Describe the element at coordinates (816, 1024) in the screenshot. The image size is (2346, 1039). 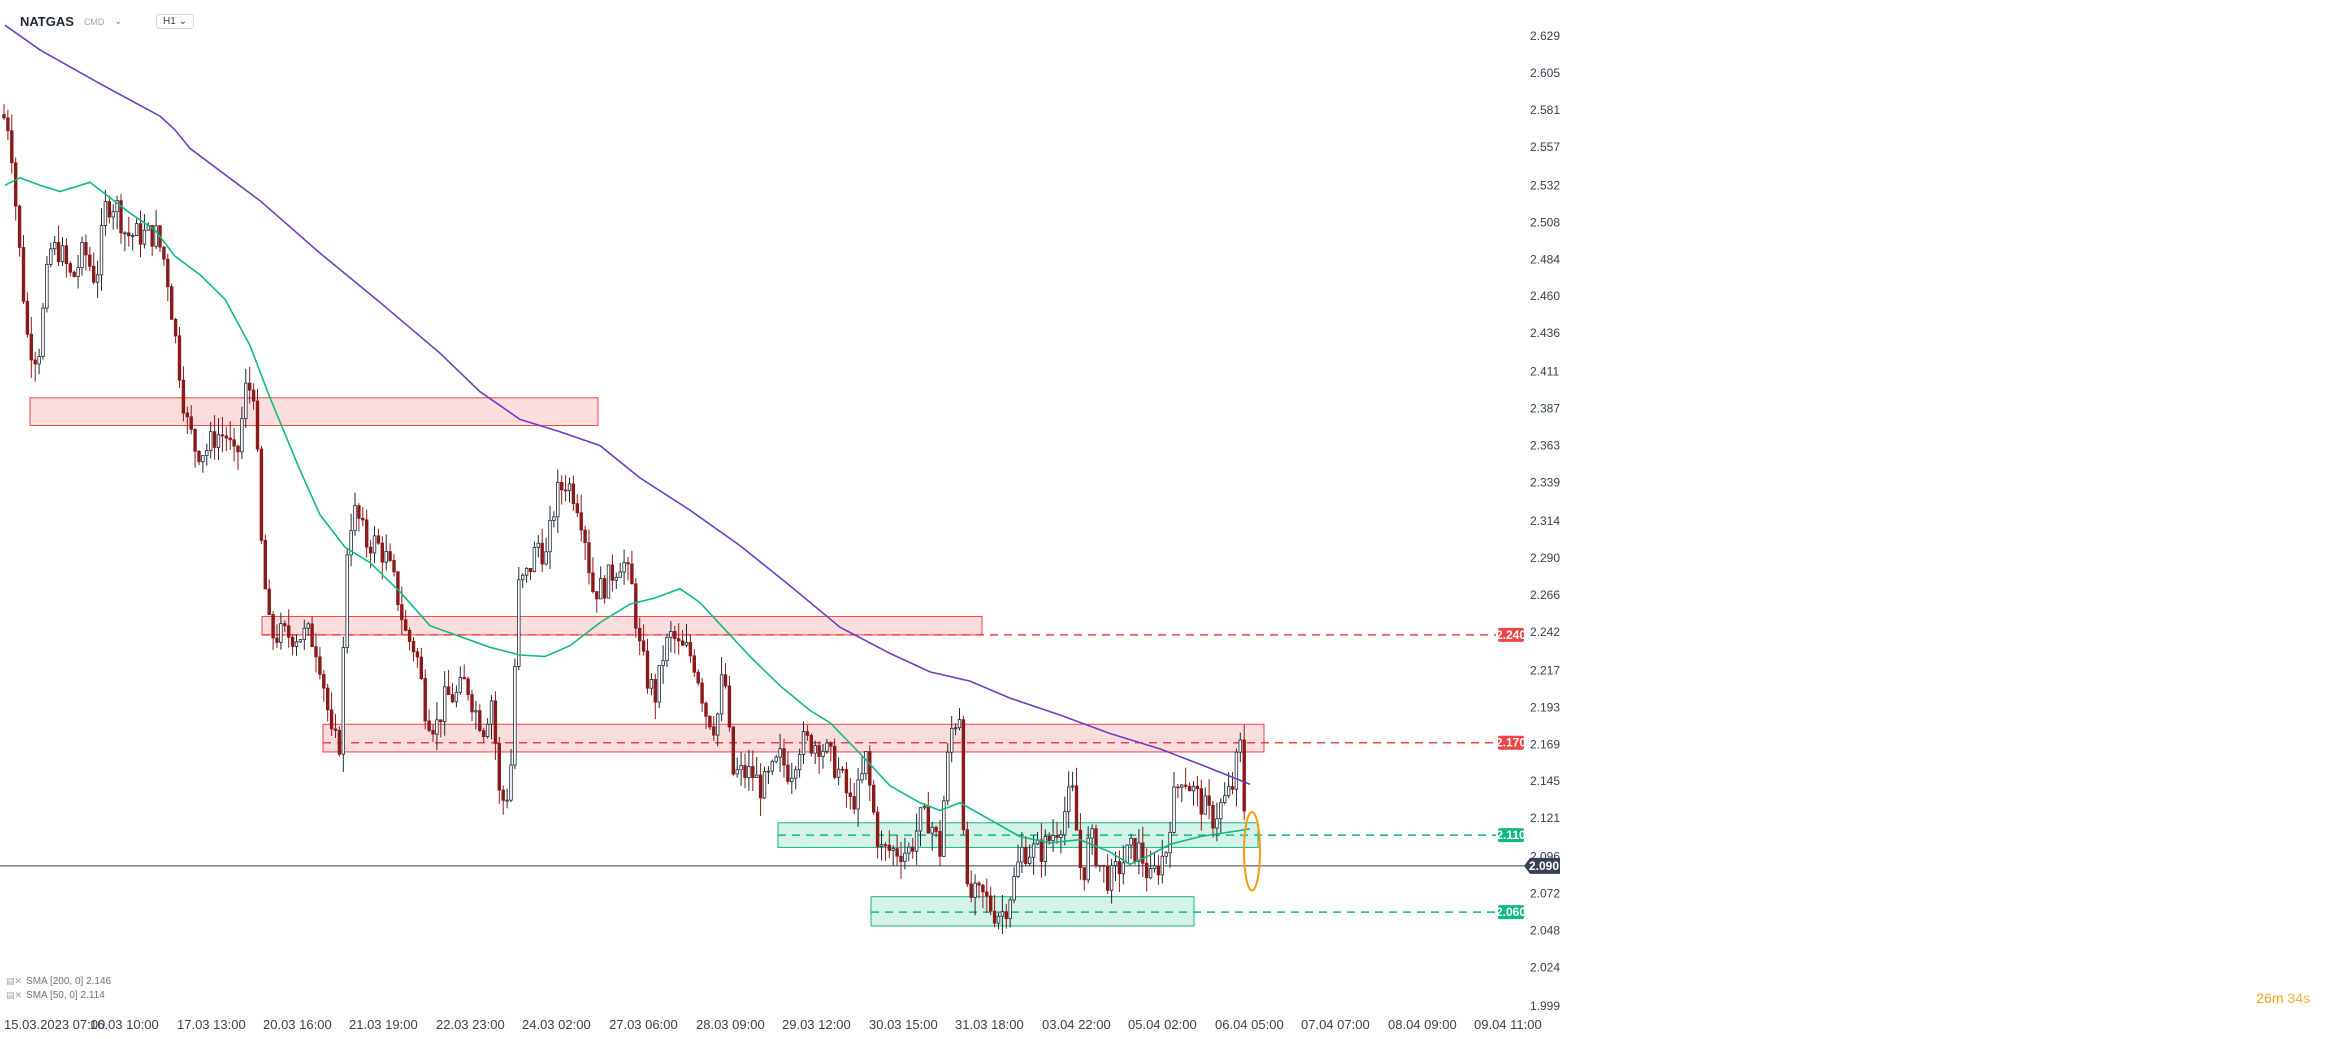
I see `x-tick-label: 29.03 12:00` at that location.